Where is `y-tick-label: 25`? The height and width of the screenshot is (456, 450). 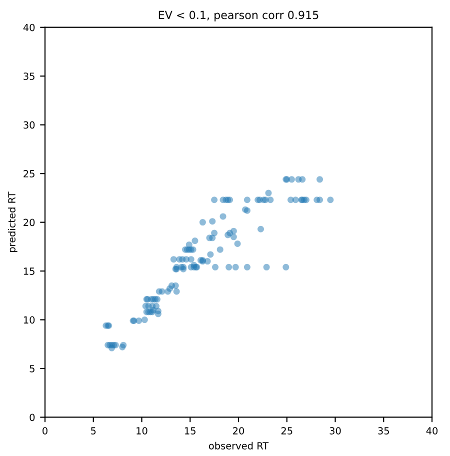
y-tick-label: 25 is located at coordinates (29, 174).